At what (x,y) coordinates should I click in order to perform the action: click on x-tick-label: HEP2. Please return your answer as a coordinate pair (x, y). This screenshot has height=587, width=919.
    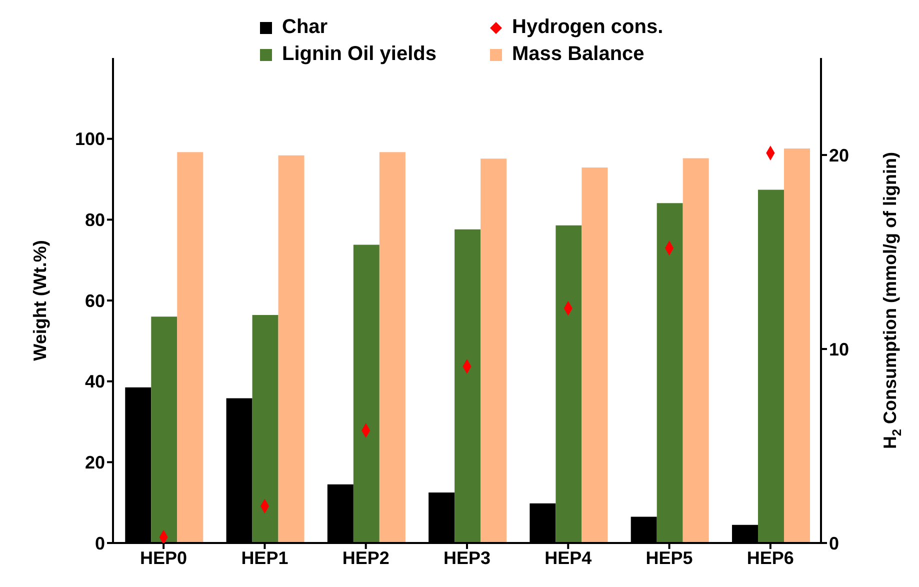
    Looking at the image, I should click on (366, 558).